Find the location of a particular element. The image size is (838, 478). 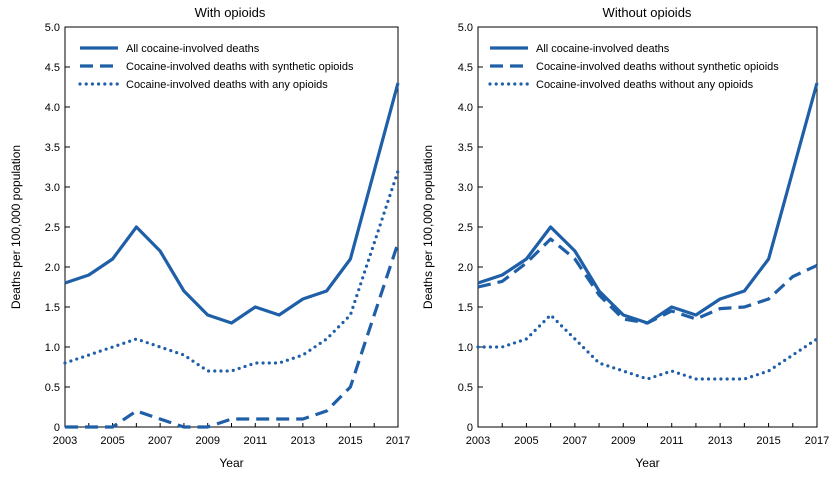

legend-label: Cocaine-involved deaths with any opioids is located at coordinates (227, 85).